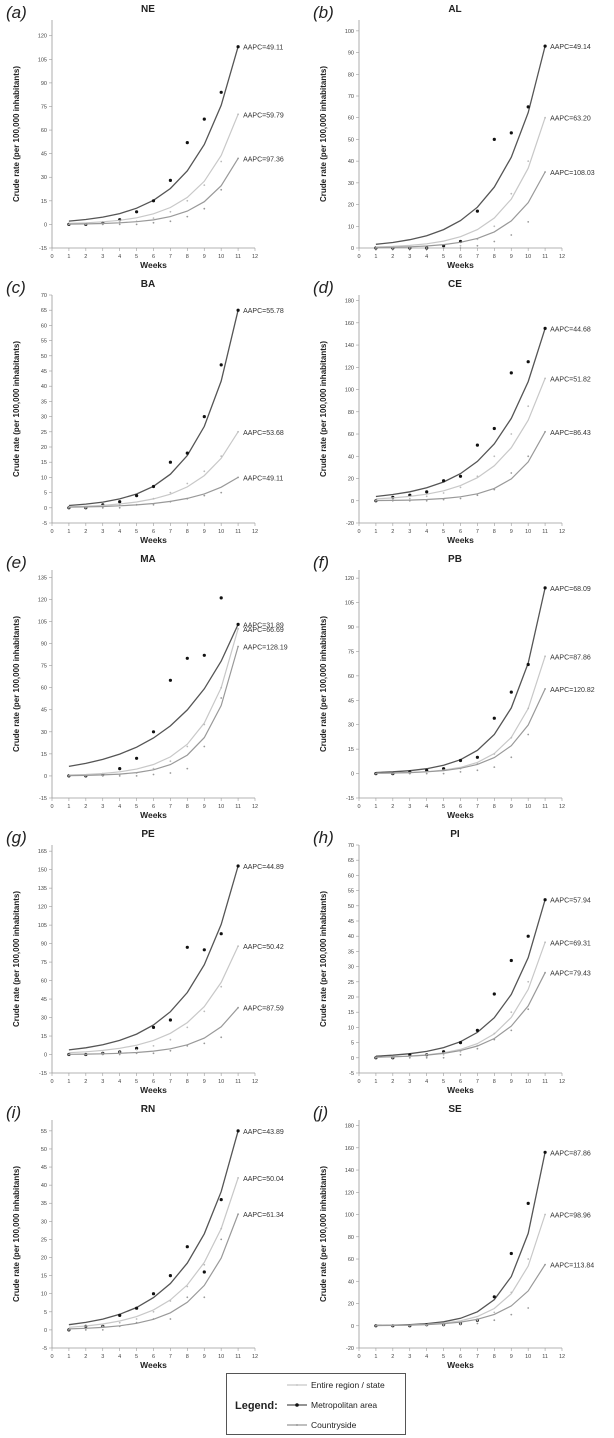  What do you see at coordinates (42, 871) in the screenshot?
I see `y-tick-label: 150` at bounding box center [42, 871].